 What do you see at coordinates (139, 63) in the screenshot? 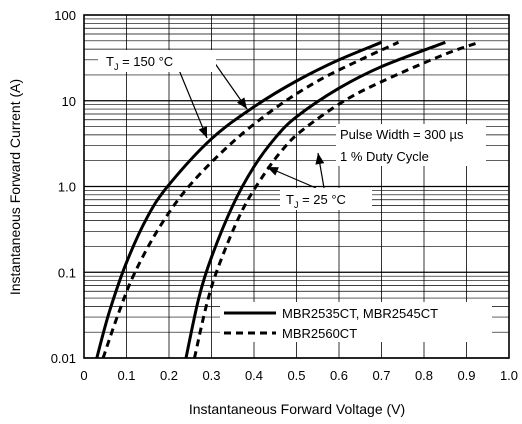
I see `tj-150-label: TJ = 150 °C` at bounding box center [139, 63].